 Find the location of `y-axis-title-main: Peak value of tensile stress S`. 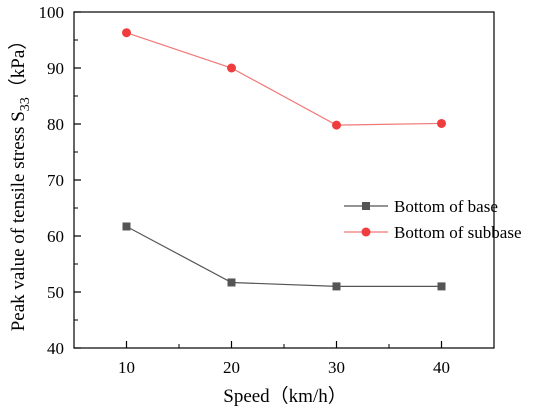

y-axis-title-main: Peak value of tensile stress S is located at coordinates (18, 221).